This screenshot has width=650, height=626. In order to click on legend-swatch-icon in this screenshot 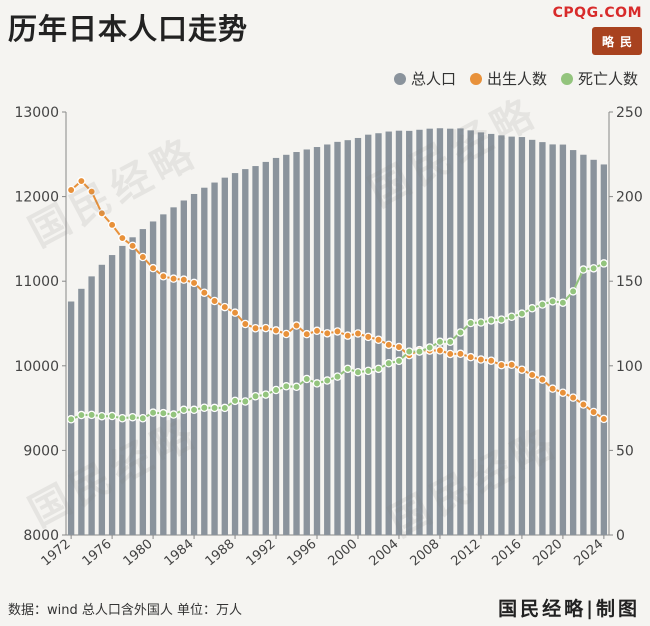, I will do `click(399, 78)`.